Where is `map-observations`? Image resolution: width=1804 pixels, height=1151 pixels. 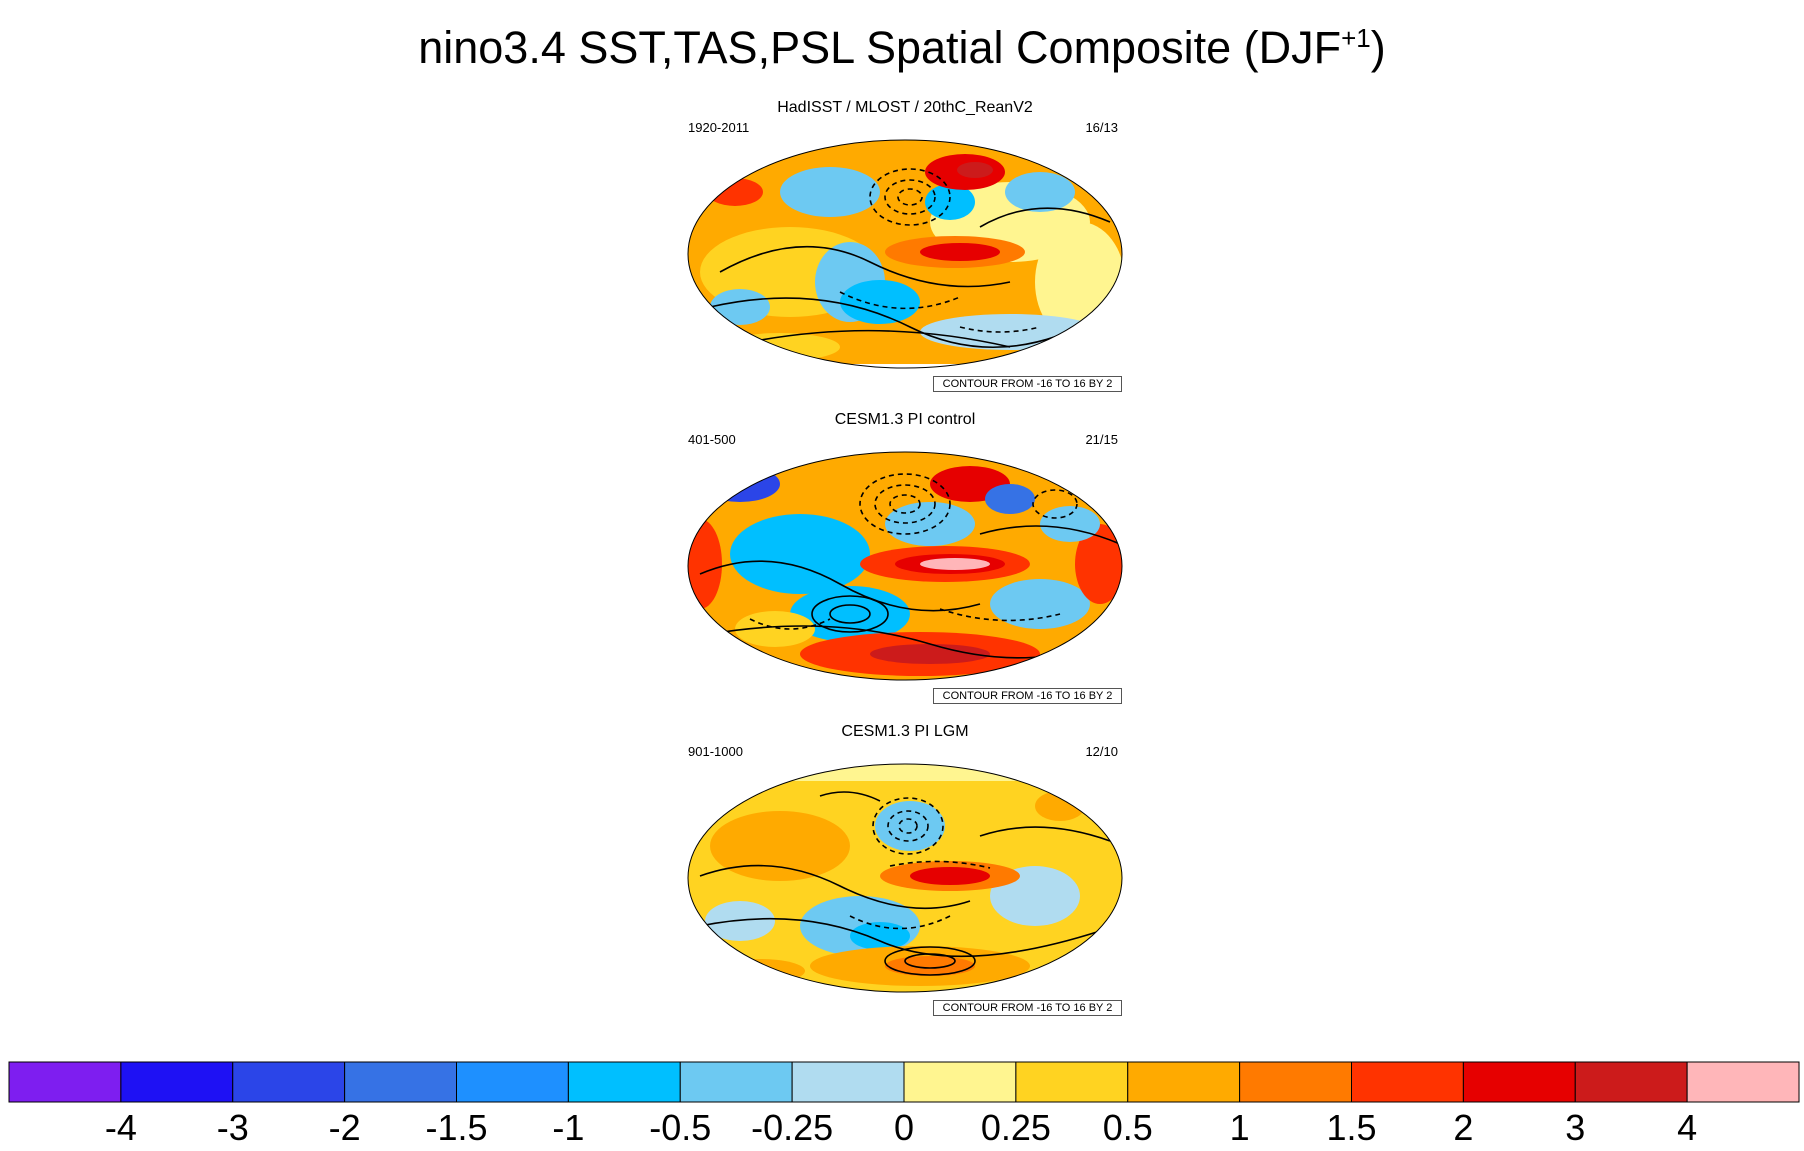
map-observations is located at coordinates (905, 254).